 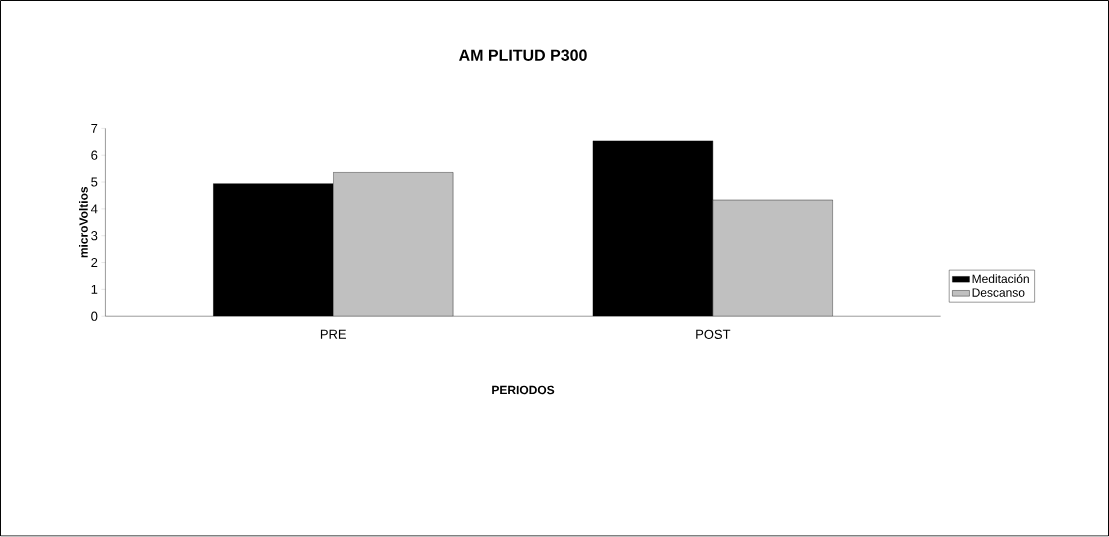 What do you see at coordinates (713, 334) in the screenshot?
I see `x-tick-label: POST` at bounding box center [713, 334].